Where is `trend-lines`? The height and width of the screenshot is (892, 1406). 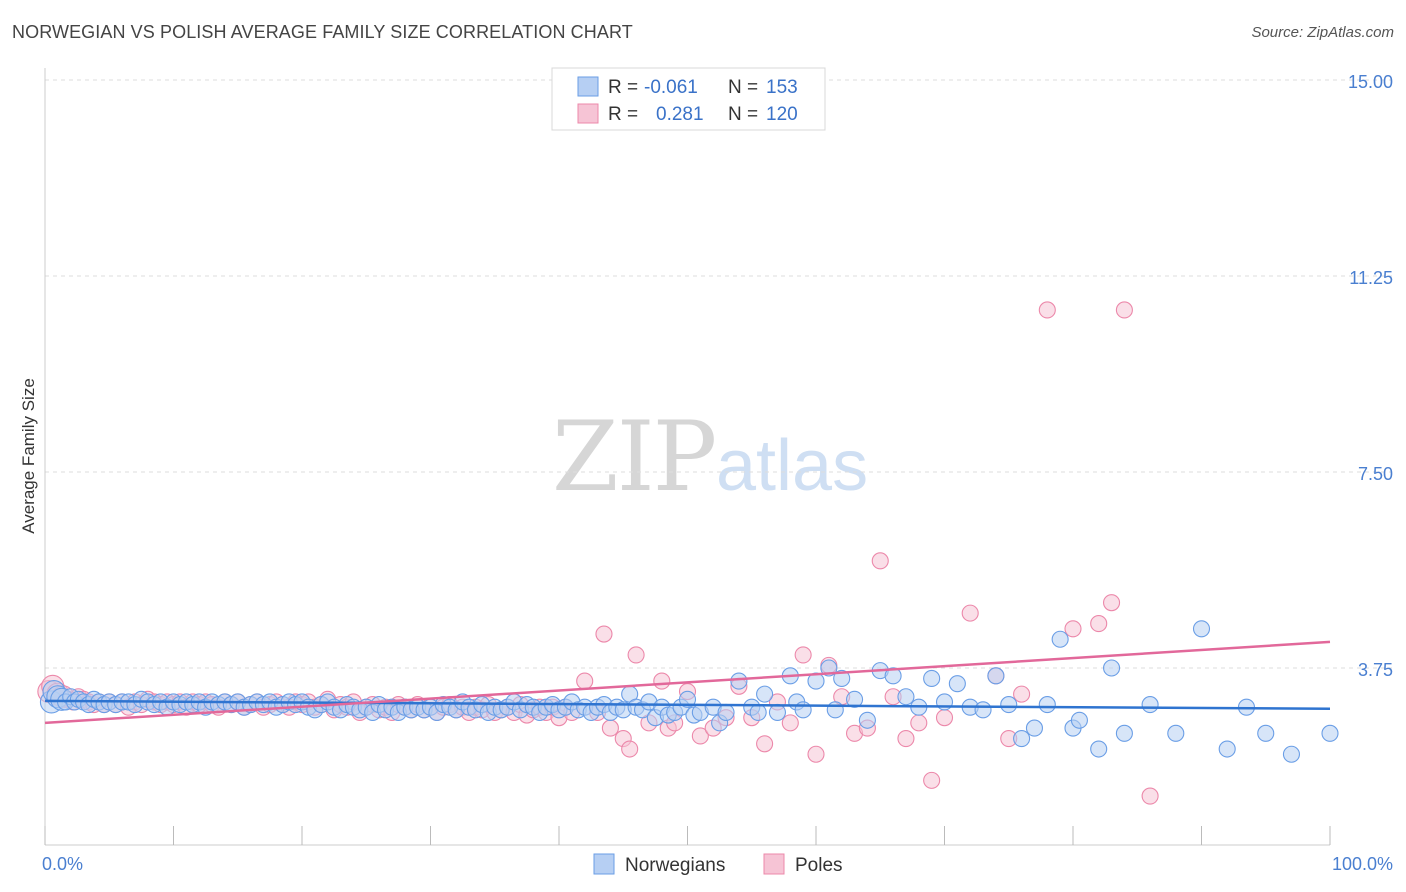 trend-lines is located at coordinates (687, 682).